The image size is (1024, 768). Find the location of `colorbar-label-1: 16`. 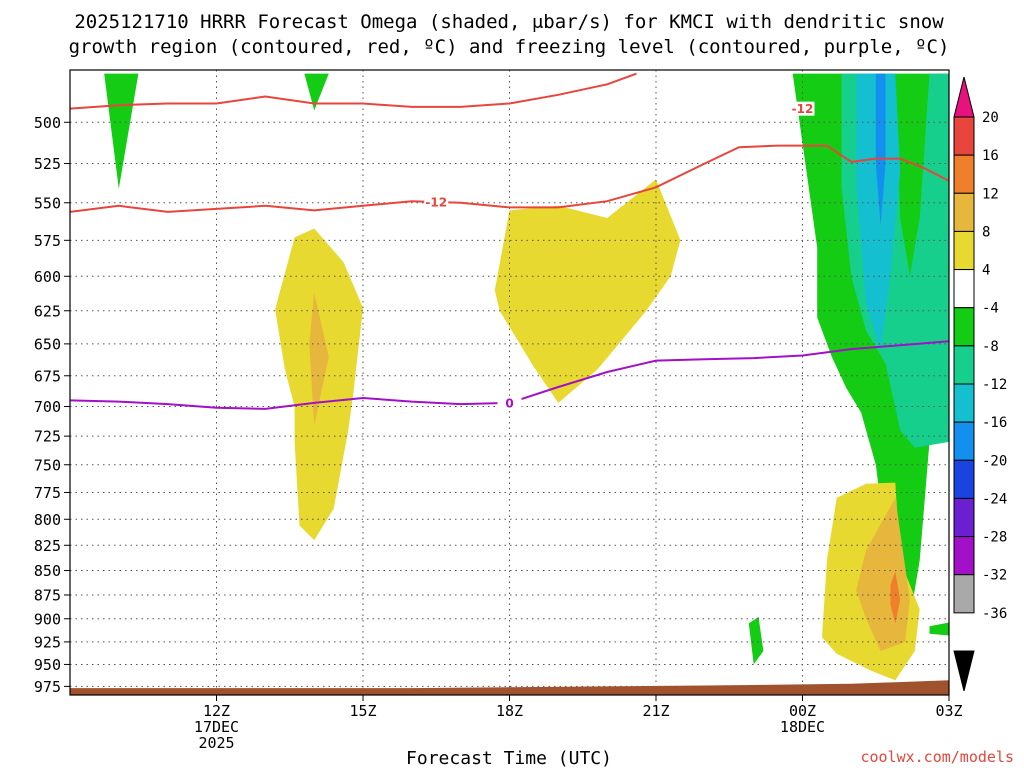

colorbar-label-1: 16 is located at coordinates (990, 156).